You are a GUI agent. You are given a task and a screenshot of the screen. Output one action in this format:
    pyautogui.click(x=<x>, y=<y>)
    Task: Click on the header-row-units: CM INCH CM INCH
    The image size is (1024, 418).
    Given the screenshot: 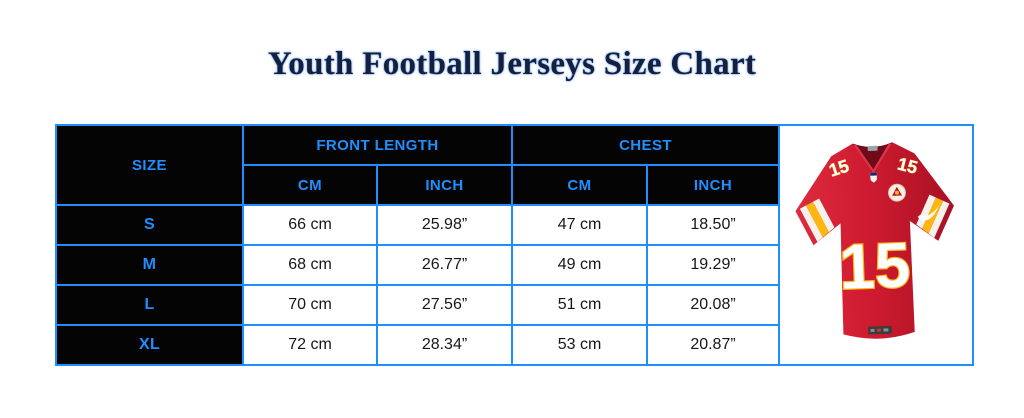 What is the action you would take?
    pyautogui.click(x=514, y=185)
    